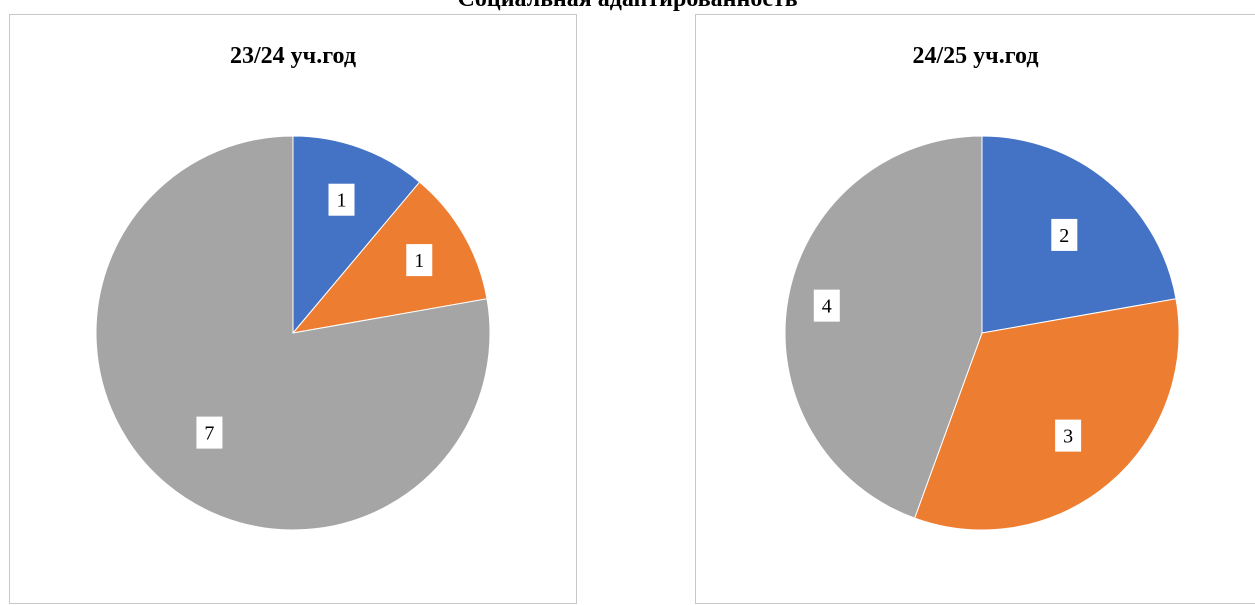 Image resolution: width=1255 pixels, height=605 pixels. I want to click on data-label-text: 4, so click(827, 307).